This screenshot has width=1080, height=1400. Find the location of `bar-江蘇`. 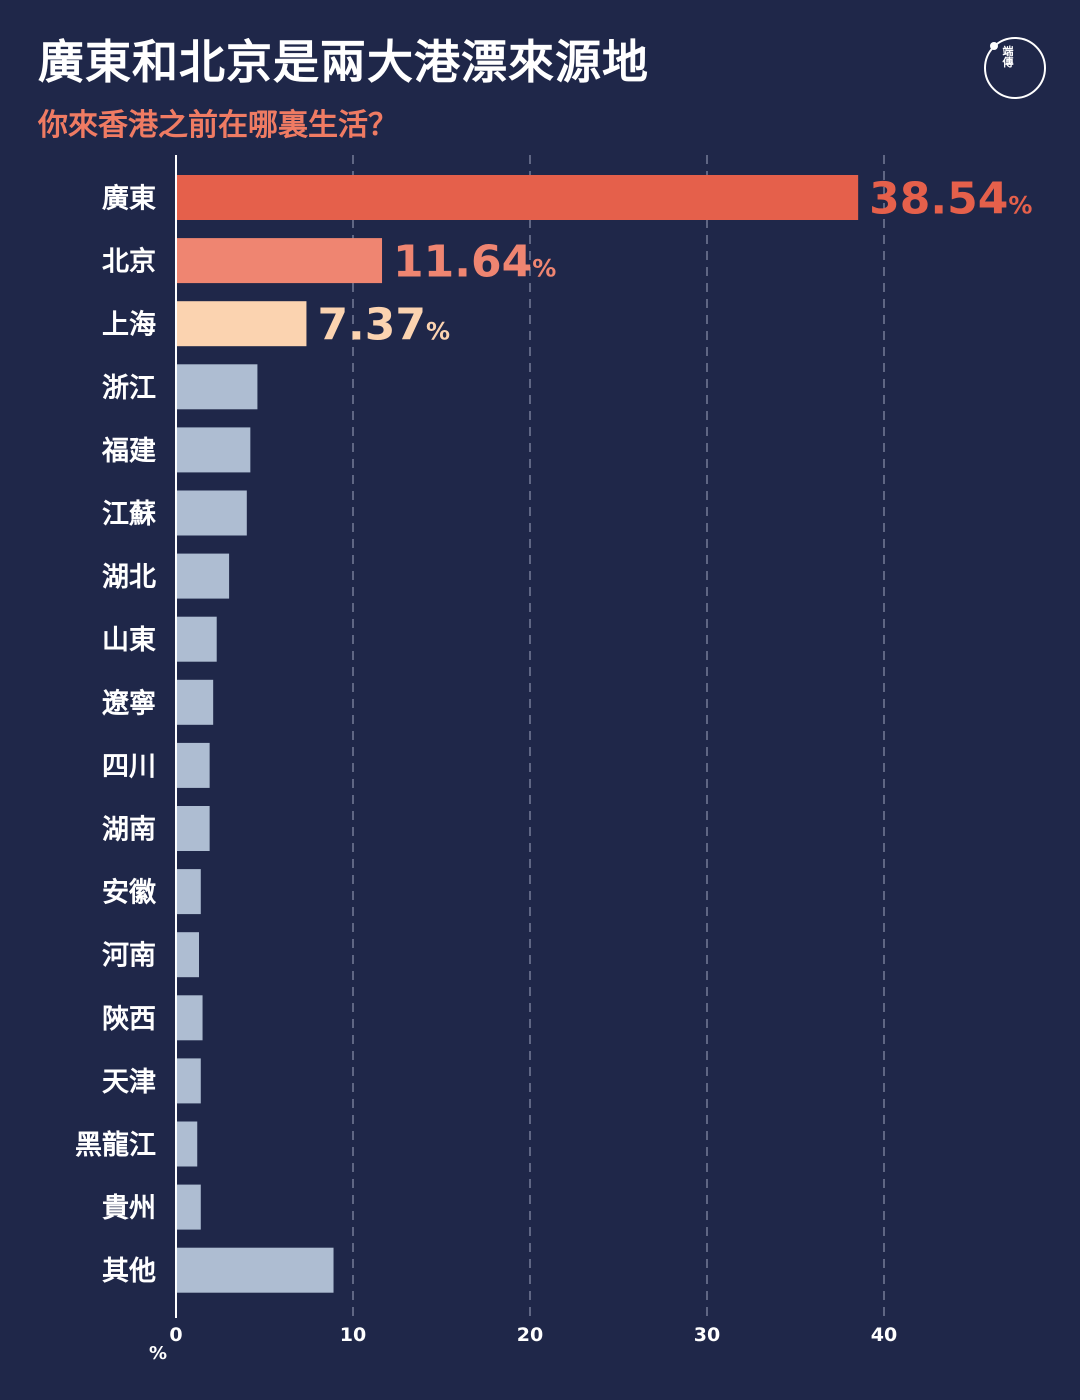

bar-江蘇 is located at coordinates (211, 513).